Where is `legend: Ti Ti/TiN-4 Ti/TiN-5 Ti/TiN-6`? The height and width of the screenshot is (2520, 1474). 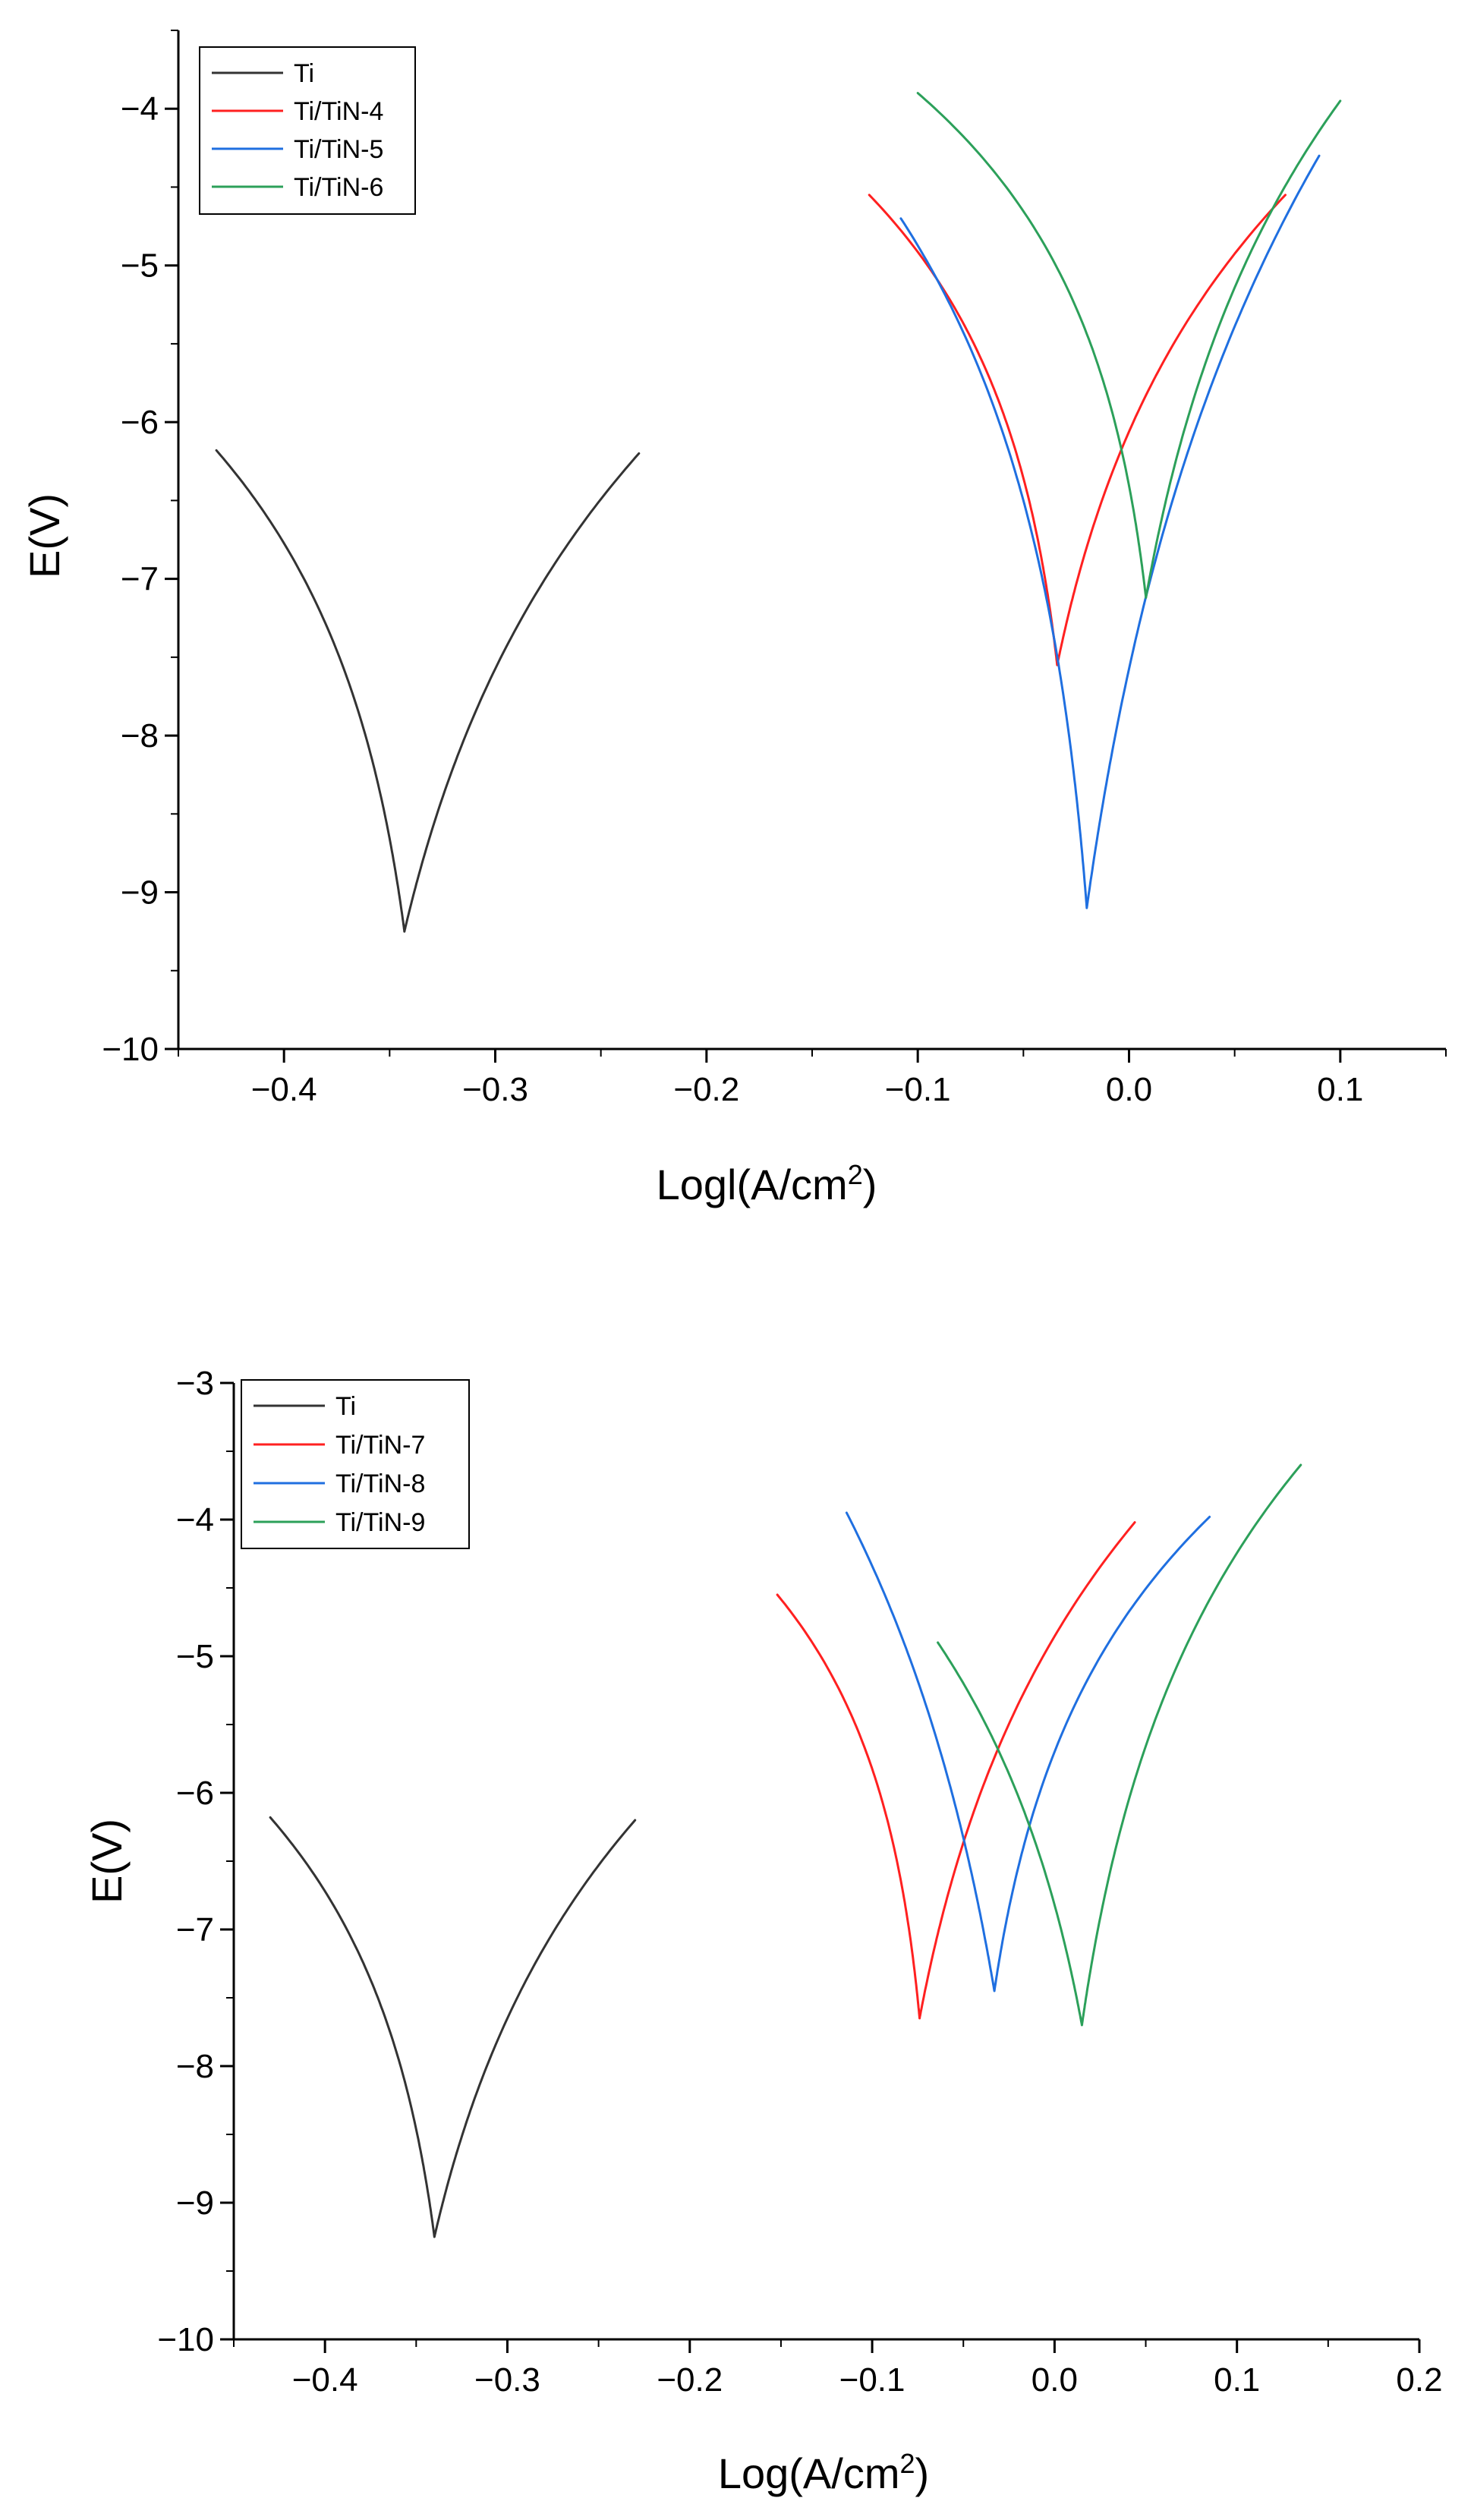
legend: Ti Ti/TiN-4 Ti/TiN-5 Ti/TiN-6 is located at coordinates (307, 130).